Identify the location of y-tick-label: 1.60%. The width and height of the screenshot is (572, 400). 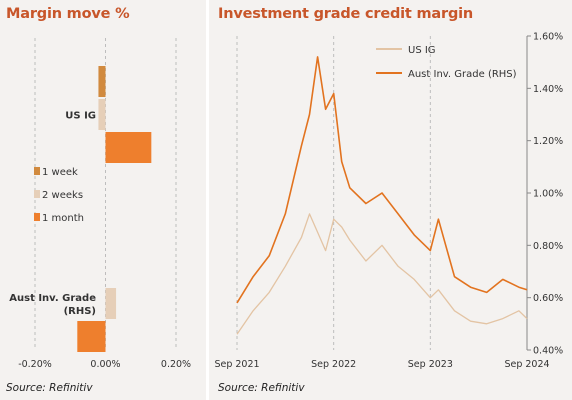
(548, 37).